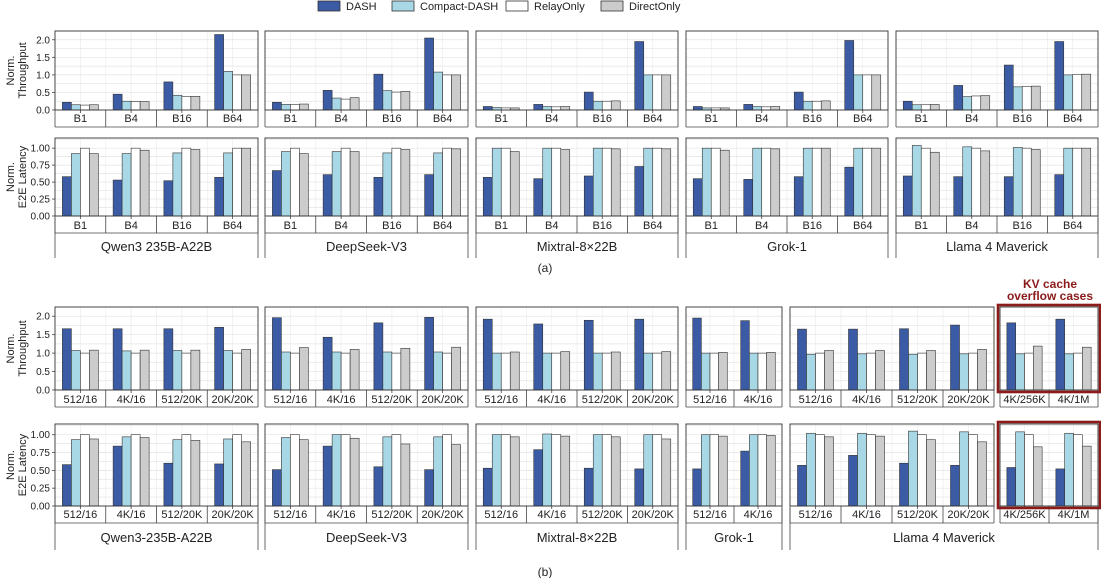 The image size is (1101, 578). I want to click on xtick-label-pa-latency-mixtral-8-22b-b64: B64, so click(653, 226).